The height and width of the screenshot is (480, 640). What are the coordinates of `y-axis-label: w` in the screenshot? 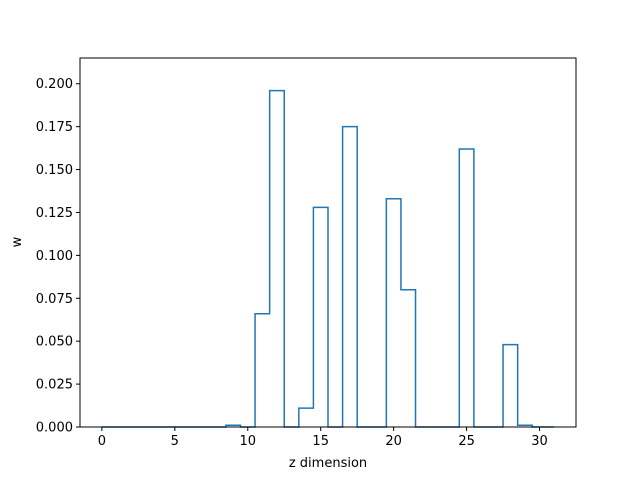 It's located at (17, 241).